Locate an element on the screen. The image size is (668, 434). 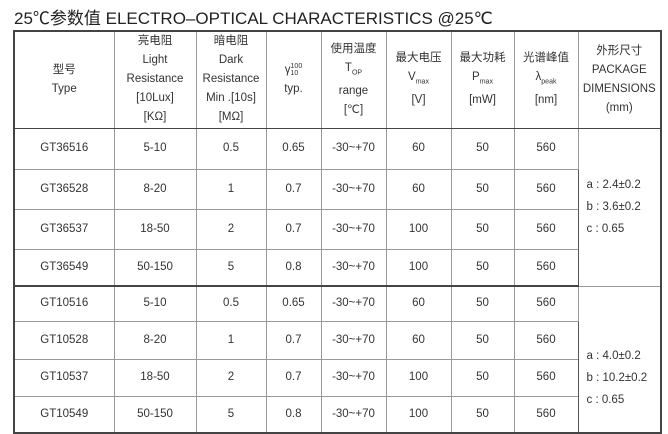
header-max-power: 最大功耗 Pmax [mW] is located at coordinates (482, 79).